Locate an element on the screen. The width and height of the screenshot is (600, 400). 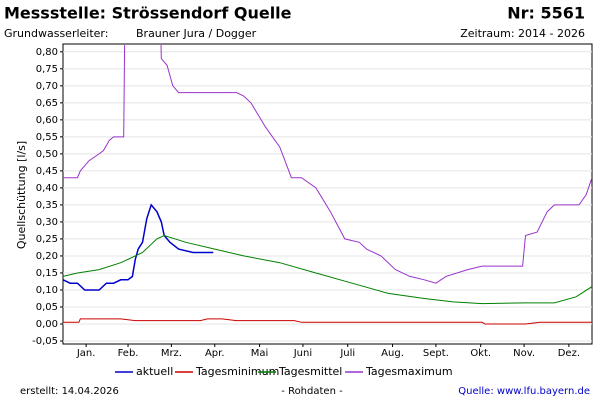
legend-label: aktuell is located at coordinates (154, 371).